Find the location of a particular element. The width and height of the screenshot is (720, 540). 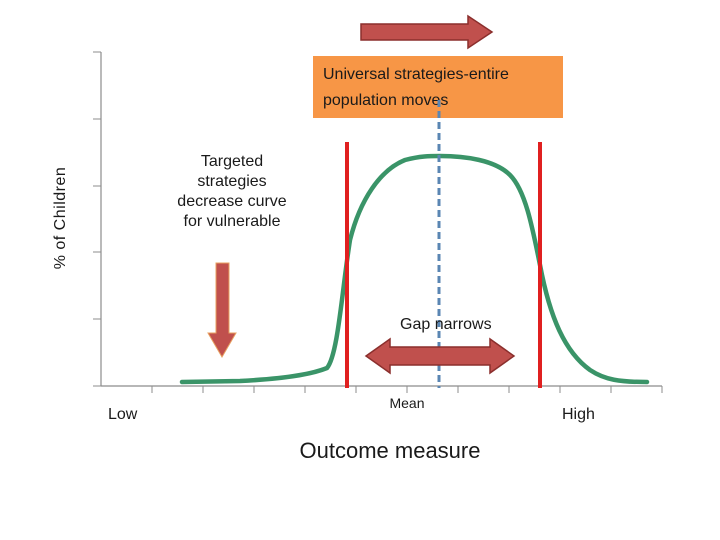

x-axis-label: Outcome measure is located at coordinates (390, 450).